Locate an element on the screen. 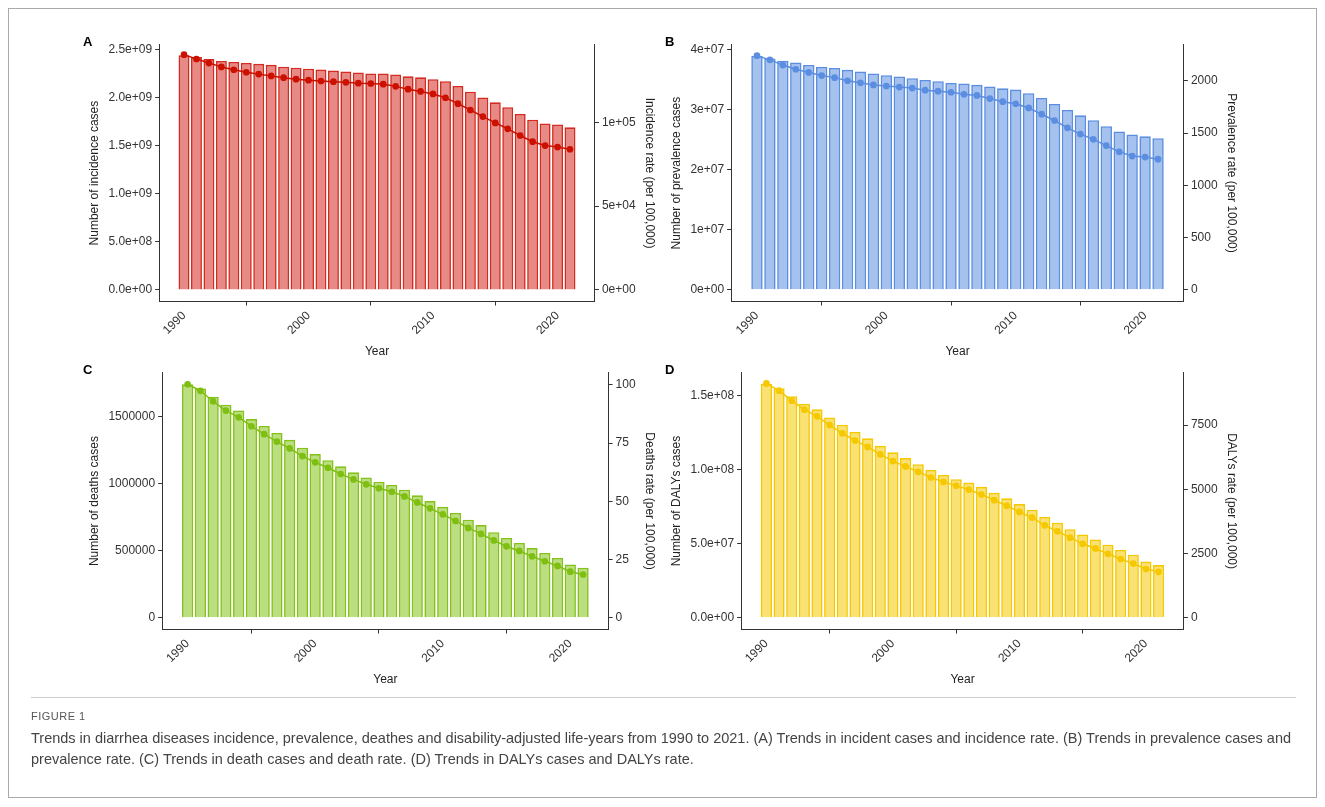  y2-tick-label: 500 is located at coordinates (1201, 236).